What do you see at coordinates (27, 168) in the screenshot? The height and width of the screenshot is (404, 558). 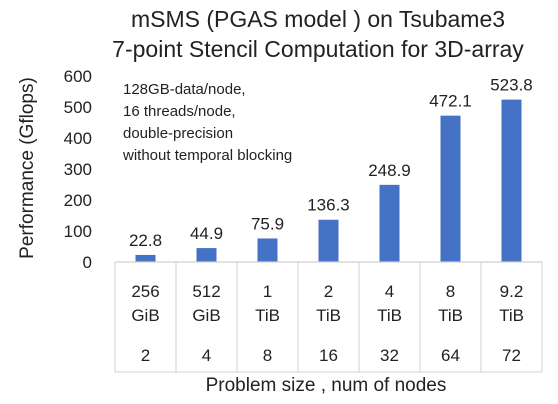 I see `y-axis-label: Performance (Gflops)` at bounding box center [27, 168].